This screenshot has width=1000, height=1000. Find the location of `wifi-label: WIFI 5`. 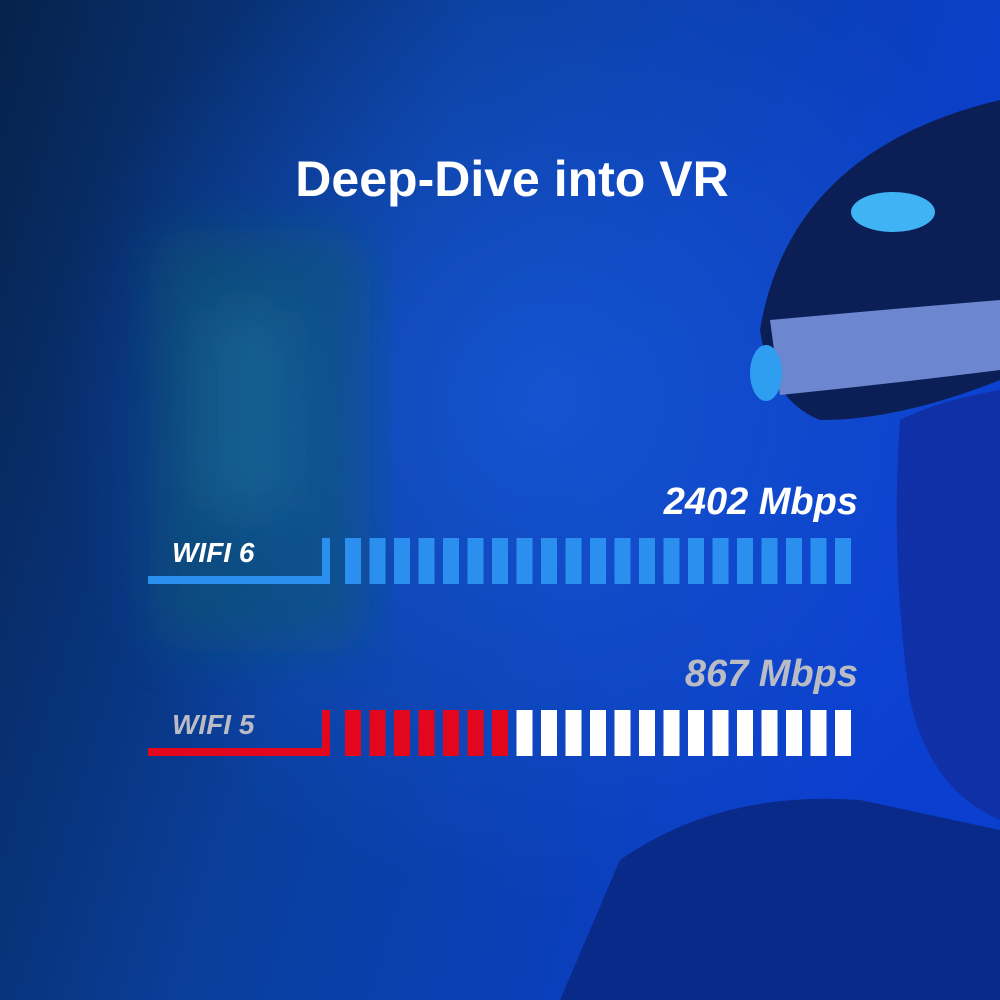

wifi-label: WIFI 5 is located at coordinates (213, 724).